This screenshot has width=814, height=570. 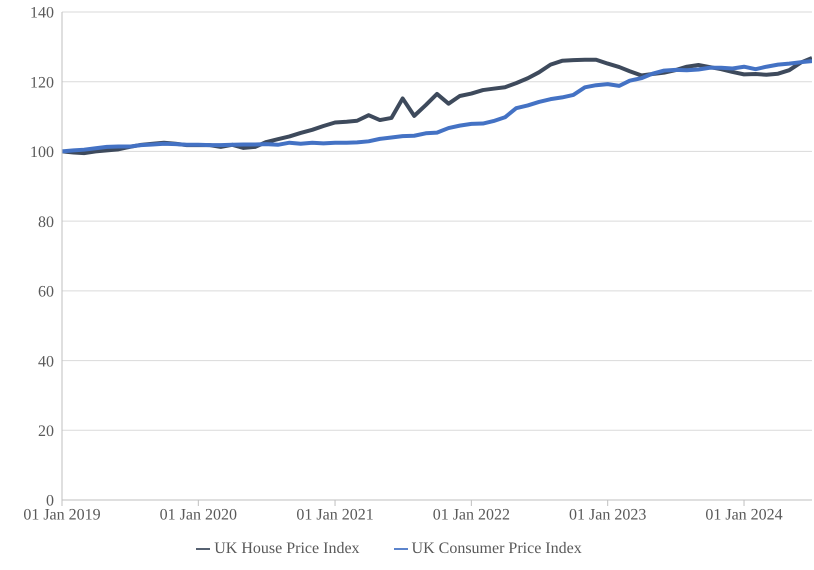 I want to click on y-tick-label: 20, so click(x=46, y=431).